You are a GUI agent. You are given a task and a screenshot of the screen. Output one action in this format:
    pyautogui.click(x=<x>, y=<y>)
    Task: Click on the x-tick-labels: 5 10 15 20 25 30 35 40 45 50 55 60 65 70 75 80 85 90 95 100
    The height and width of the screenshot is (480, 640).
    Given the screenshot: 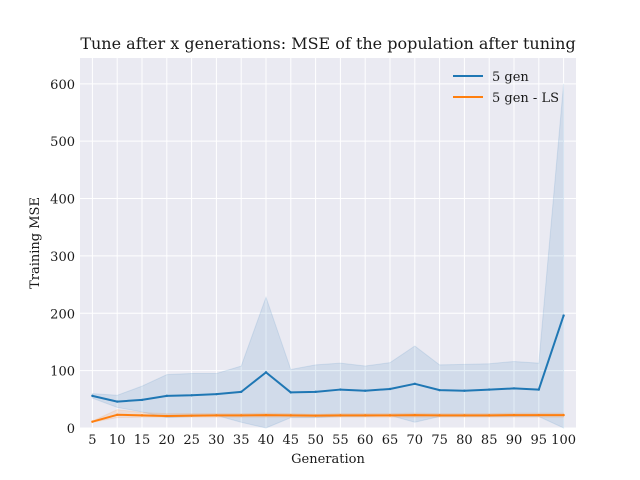 What is the action you would take?
    pyautogui.click(x=332, y=440)
    